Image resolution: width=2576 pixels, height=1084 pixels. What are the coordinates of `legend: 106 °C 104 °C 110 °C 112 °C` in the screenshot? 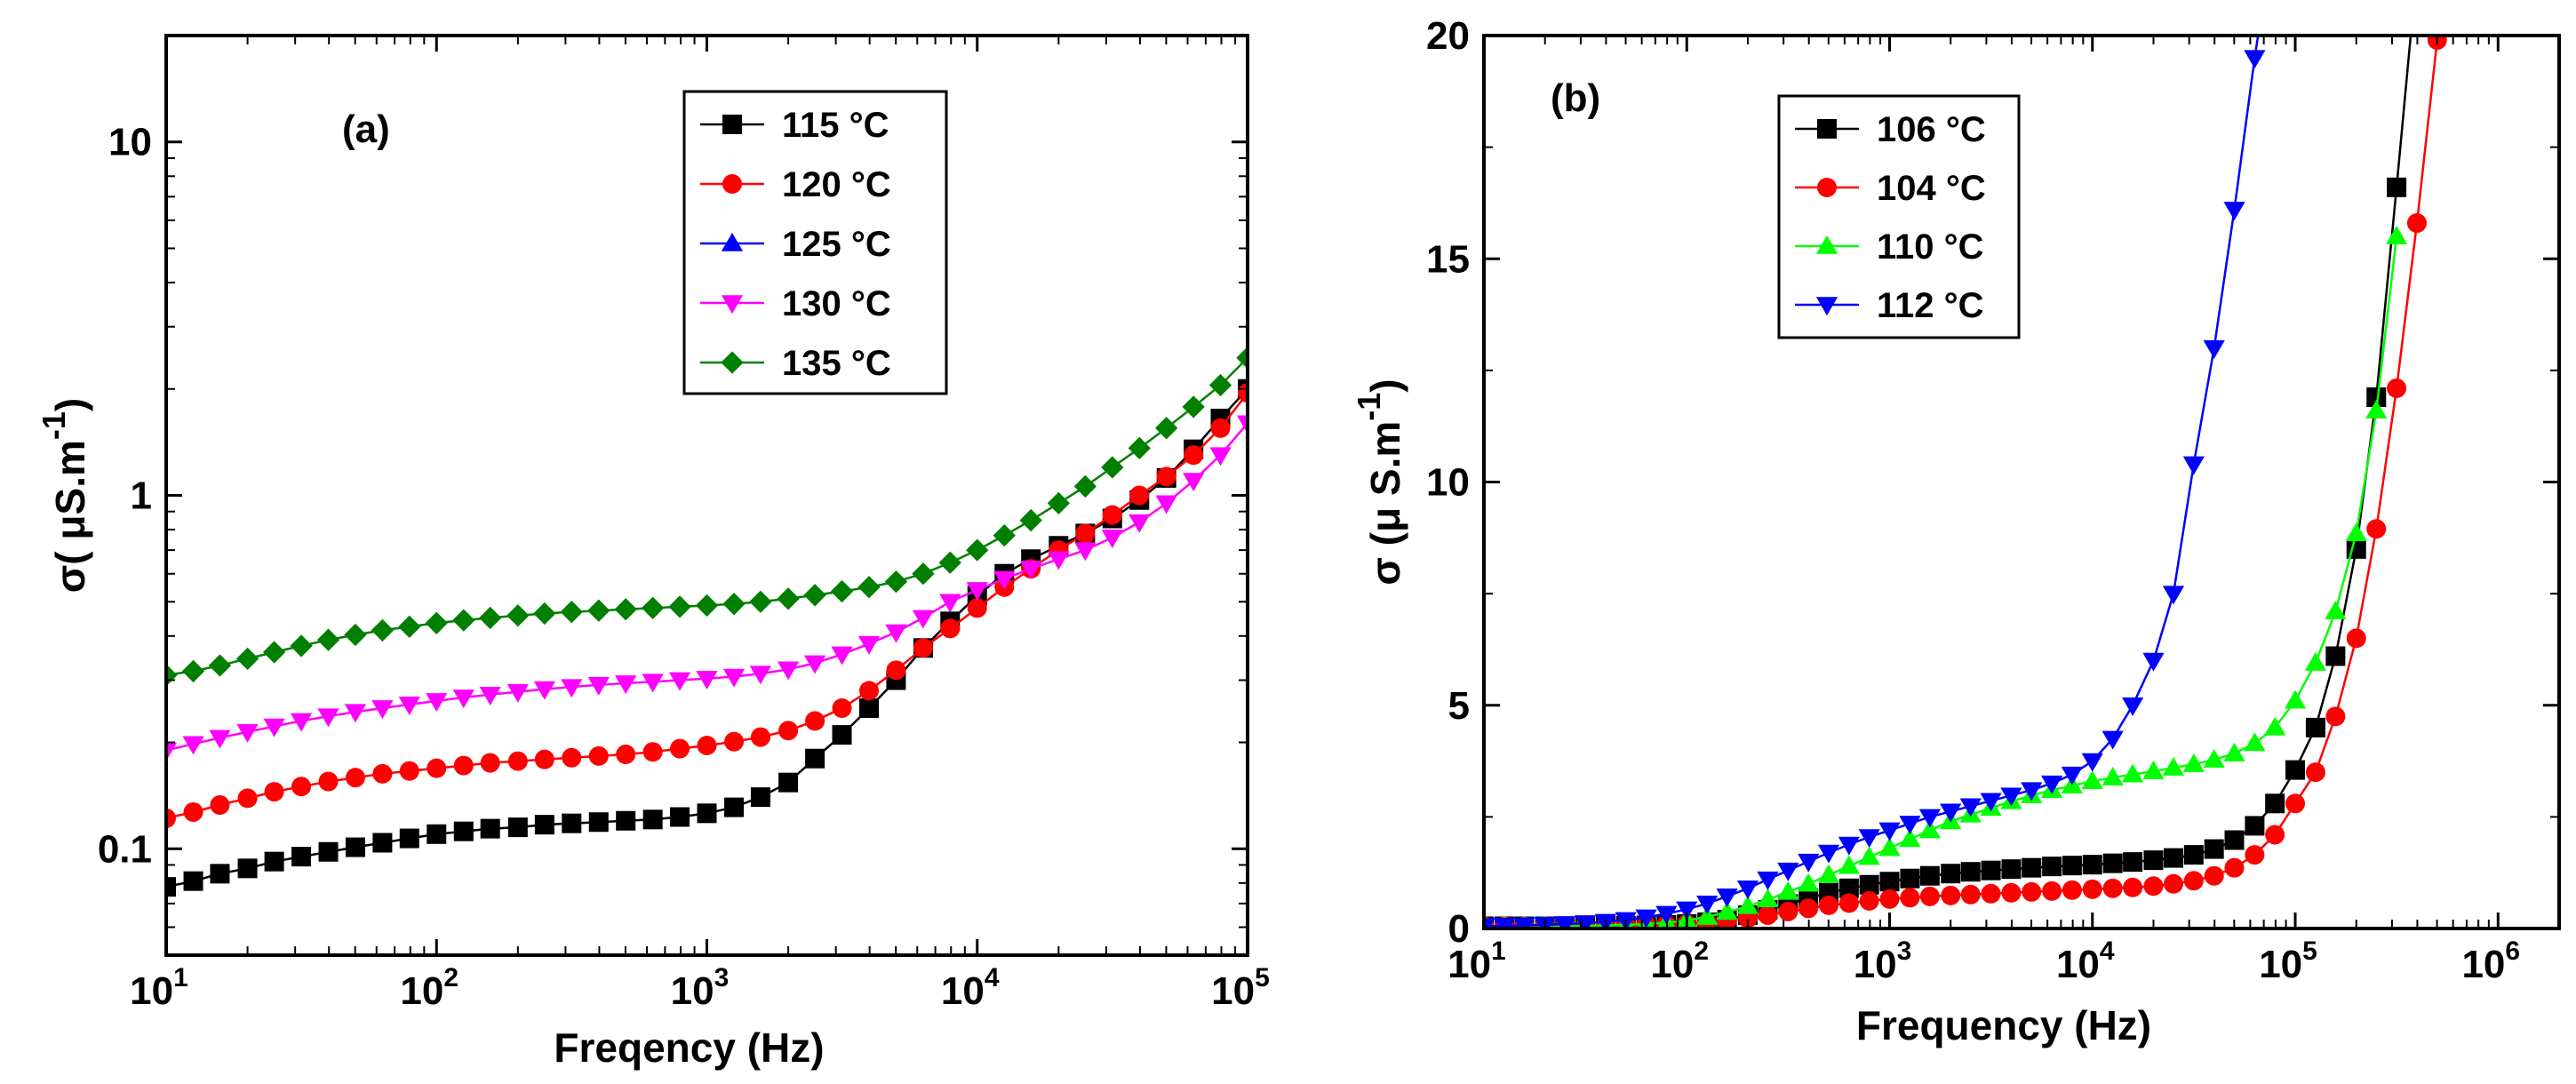 It's located at (1899, 217).